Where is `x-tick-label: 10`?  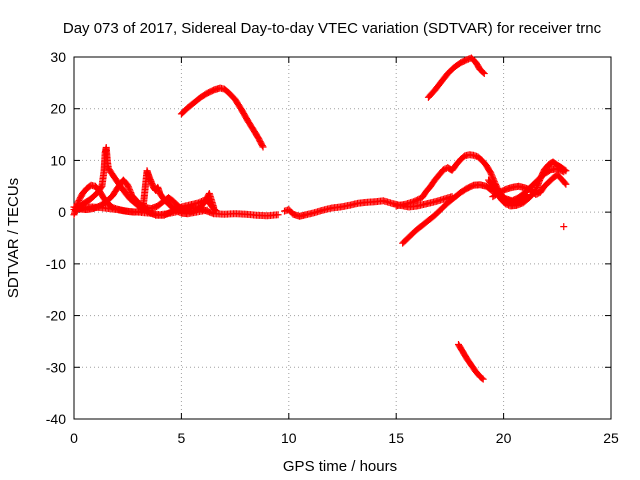 x-tick-label: 10 is located at coordinates (289, 438).